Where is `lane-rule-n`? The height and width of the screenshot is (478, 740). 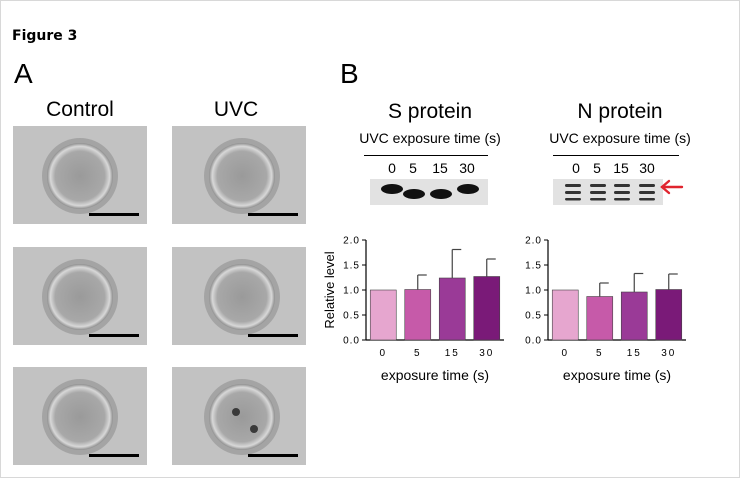
lane-rule-n is located at coordinates (616, 155).